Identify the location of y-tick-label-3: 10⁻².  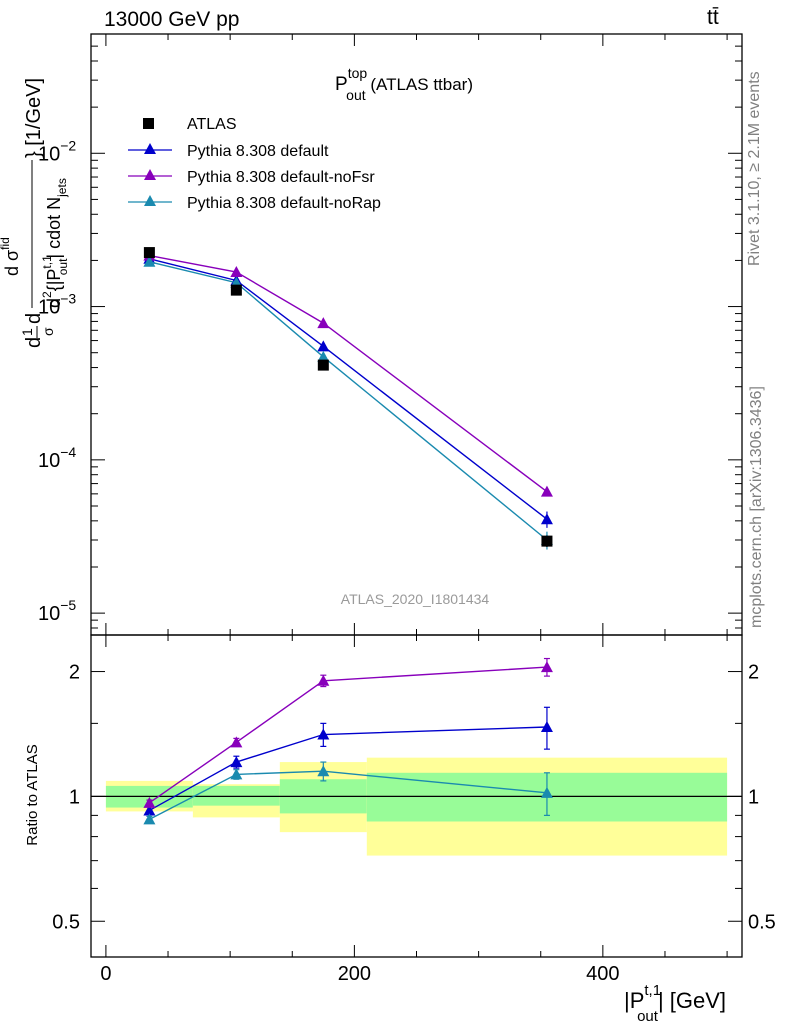
(57, 151).